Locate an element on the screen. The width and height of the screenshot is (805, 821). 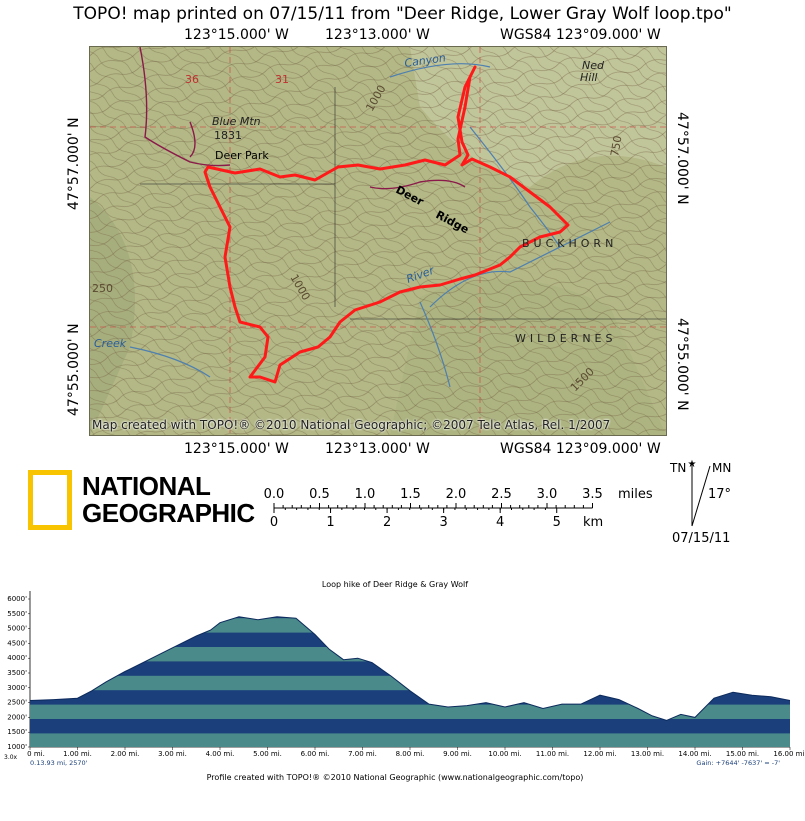
miles-unit: miles is located at coordinates (635, 494).